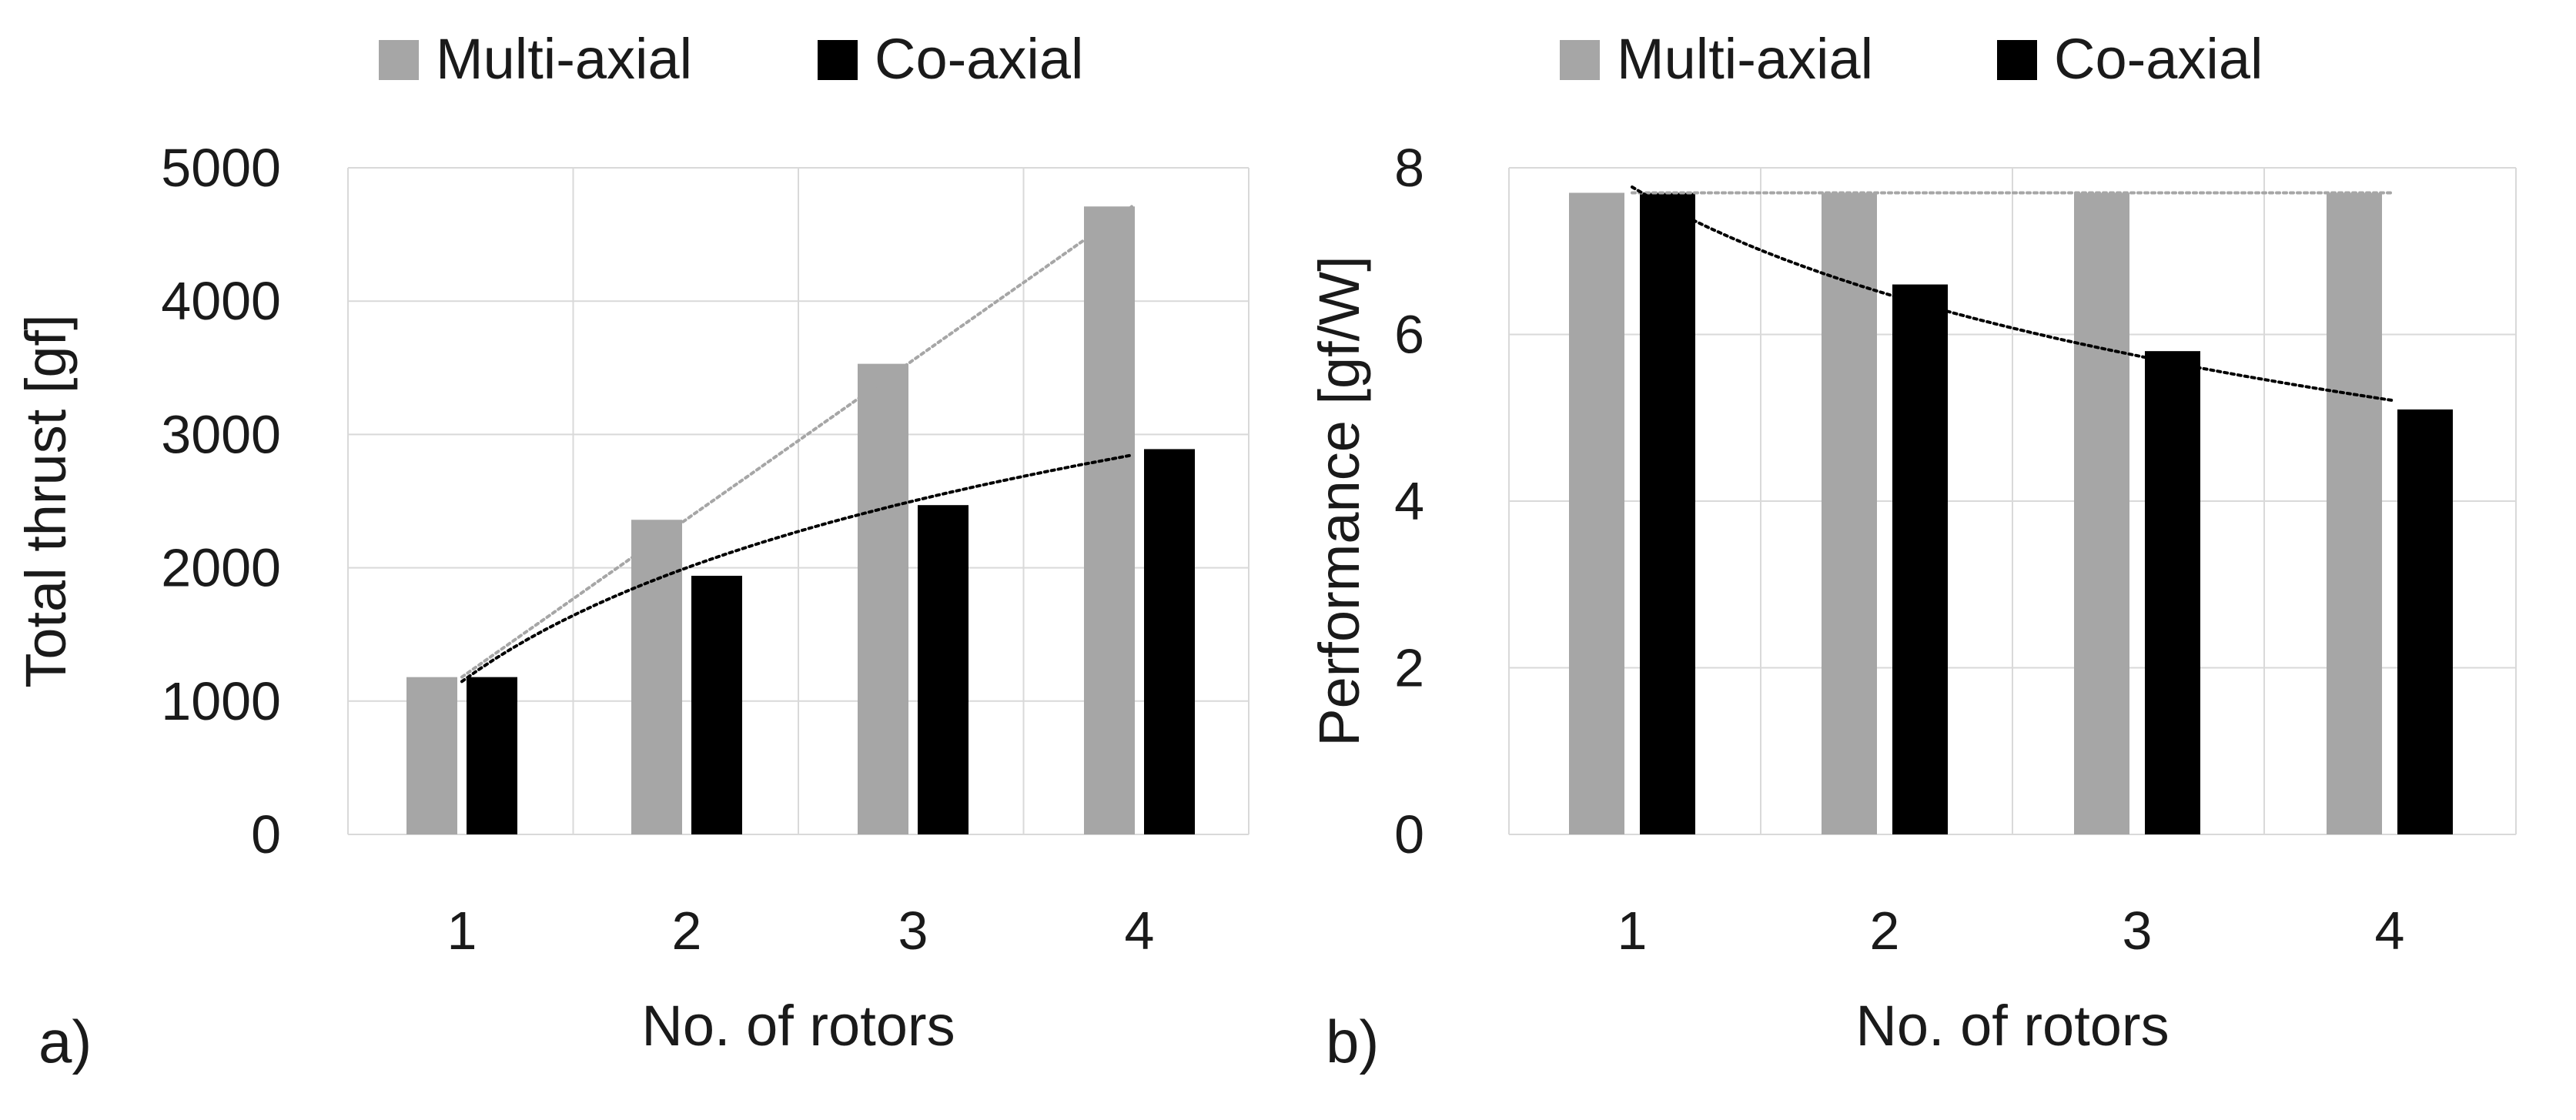 Image resolution: width=2576 pixels, height=1120 pixels. I want to click on y-tick-label: 1000, so click(221, 701).